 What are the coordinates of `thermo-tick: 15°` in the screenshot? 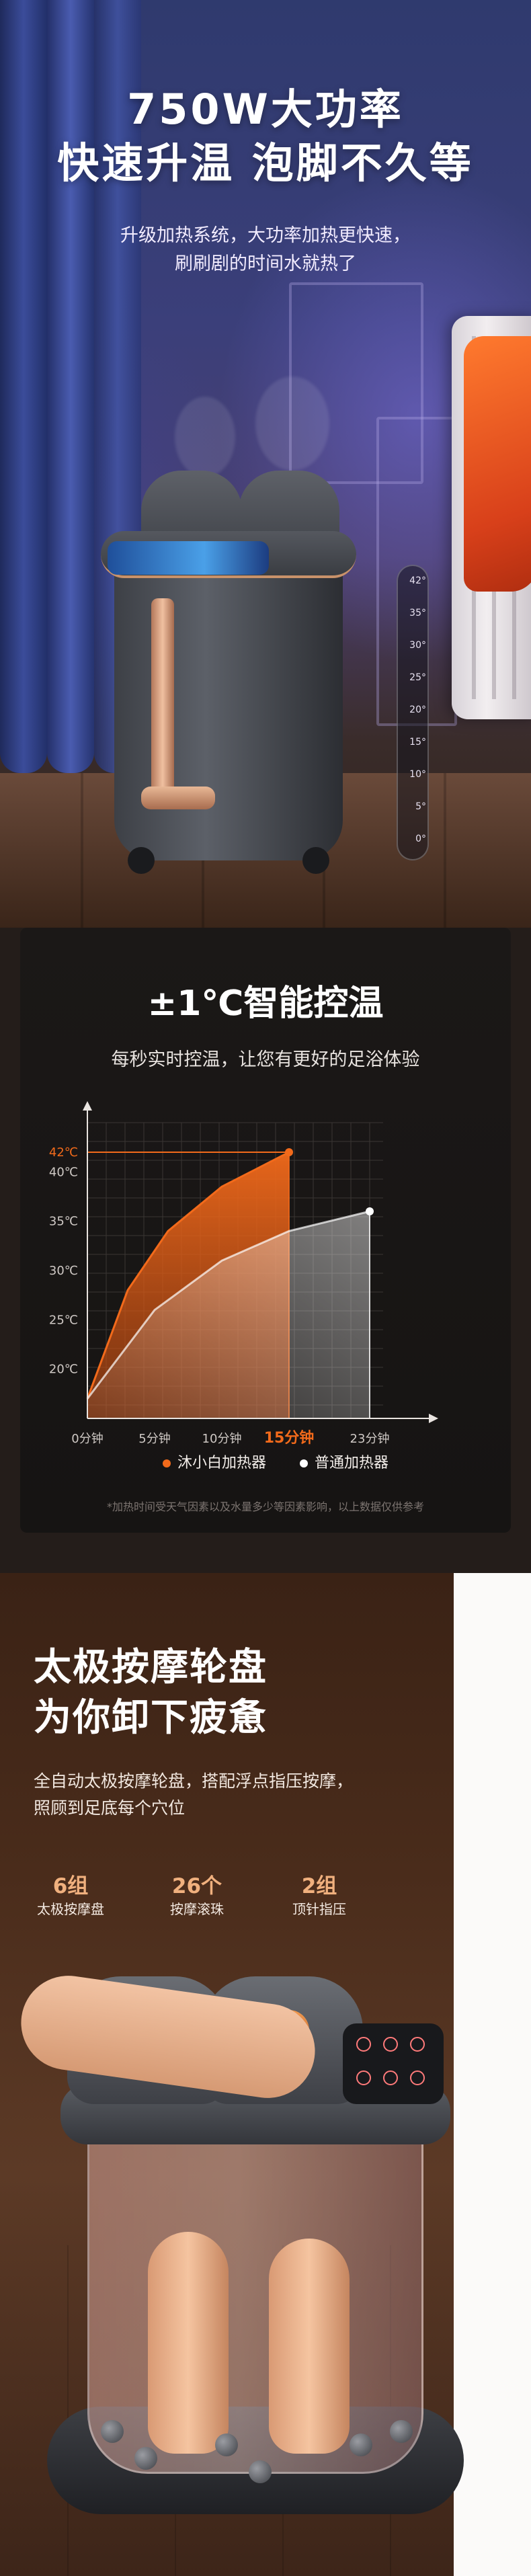 It's located at (417, 742).